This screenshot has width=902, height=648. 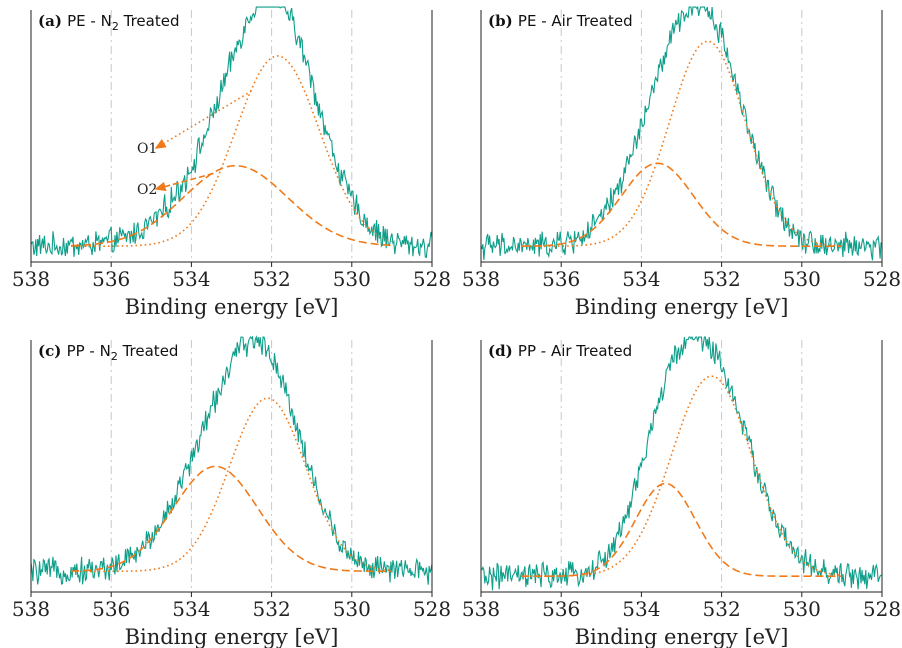 I want to click on o2-annotation-arrow, so click(x=184, y=182).